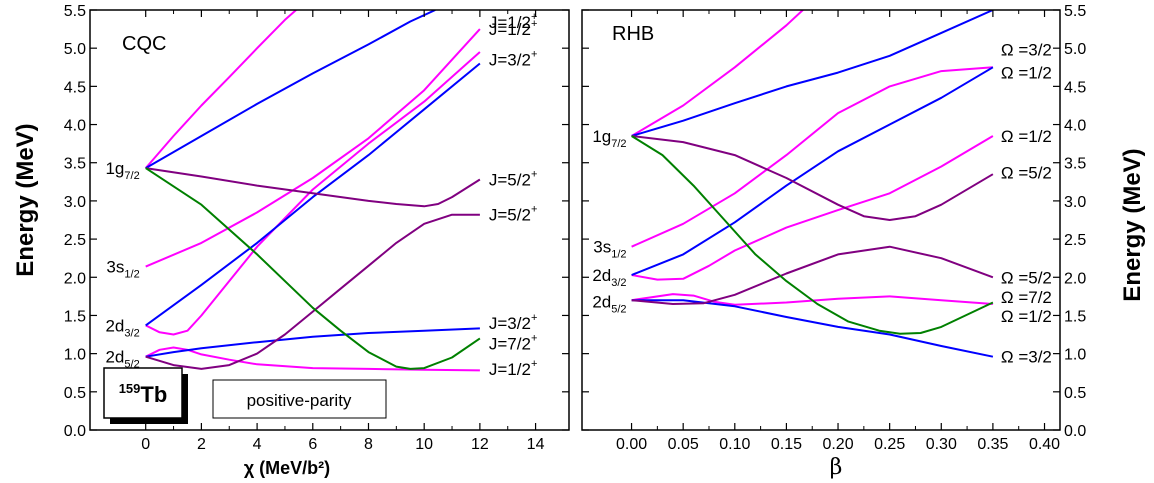 Image resolution: width=1154 pixels, height=483 pixels. What do you see at coordinates (1132, 224) in the screenshot?
I see `right-y-axis-title: Energy (MeV)` at bounding box center [1132, 224].